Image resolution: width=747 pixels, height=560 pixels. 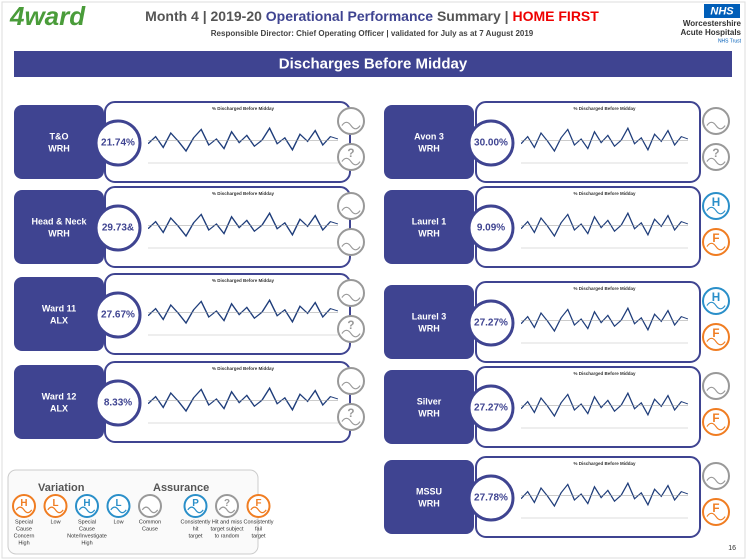 What do you see at coordinates (205, 16) in the screenshot?
I see `title-segment: Month 4 | 2019-20` at bounding box center [205, 16].